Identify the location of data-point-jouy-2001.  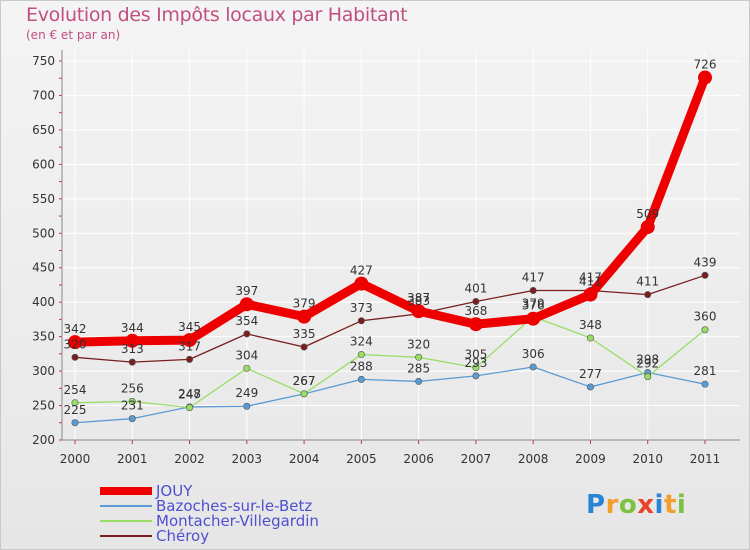
(132, 340).